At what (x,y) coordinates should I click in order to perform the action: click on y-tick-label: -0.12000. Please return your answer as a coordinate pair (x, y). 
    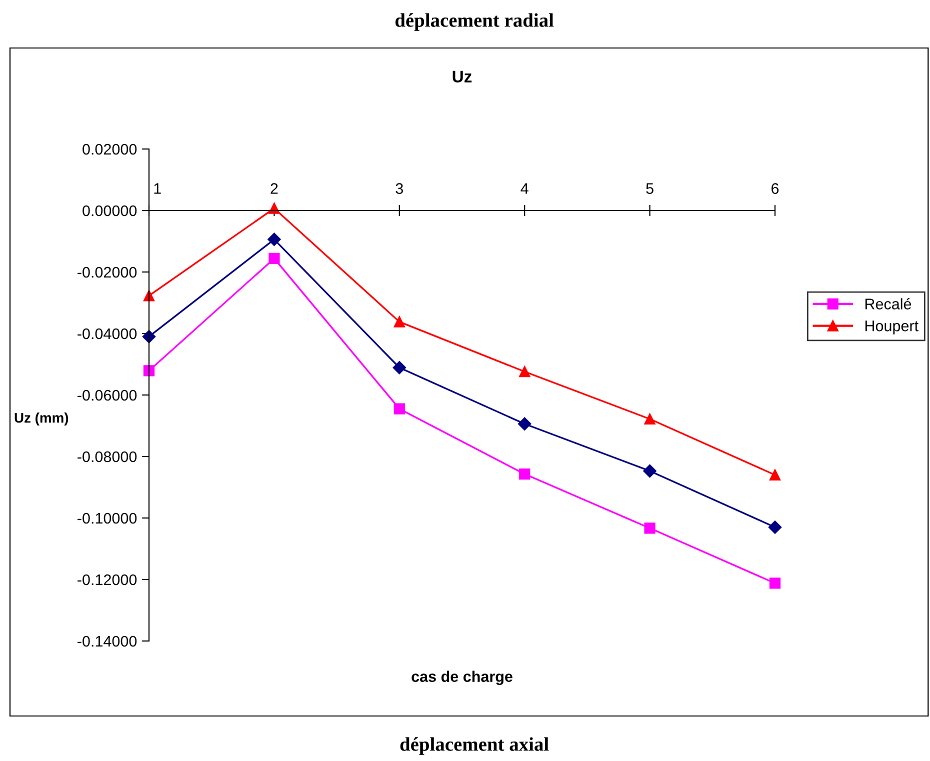
    Looking at the image, I should click on (107, 580).